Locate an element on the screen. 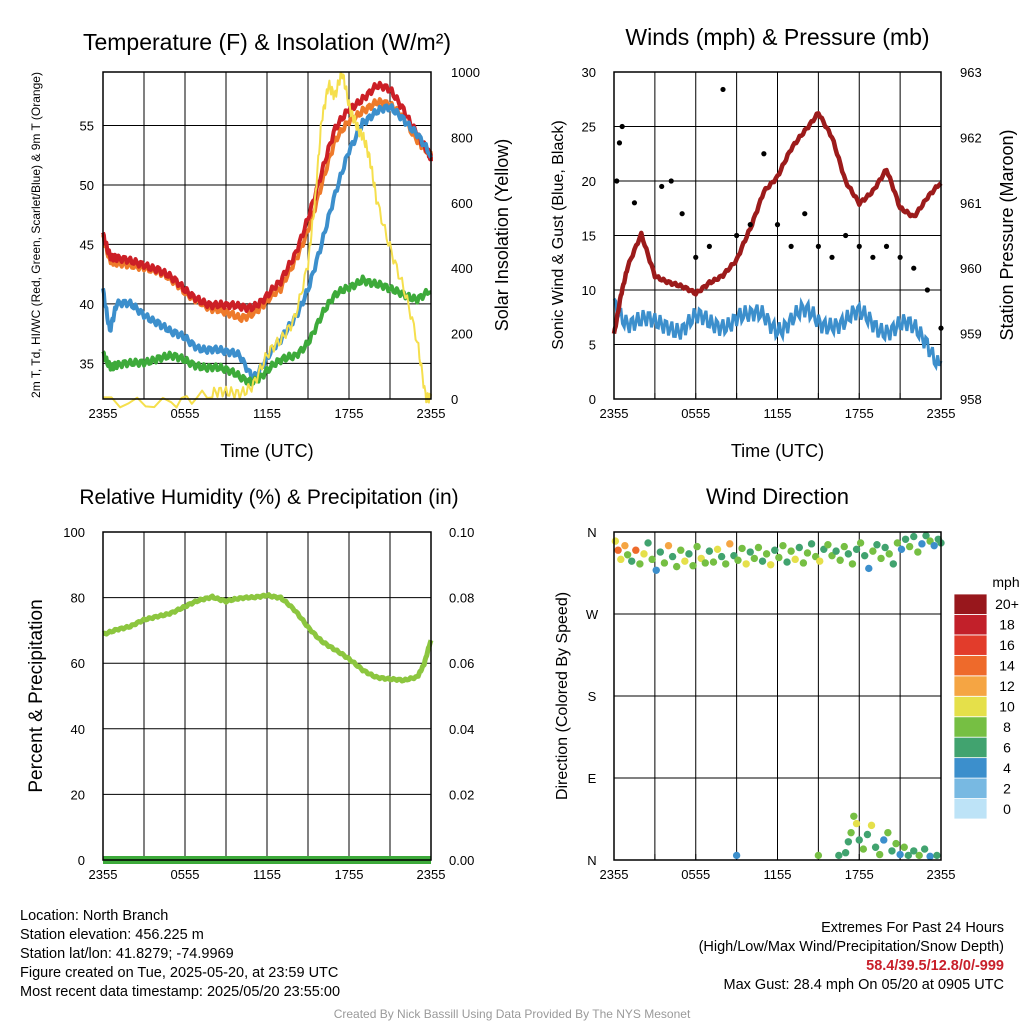 The image size is (1024, 1024). location-text: Location: North Branch is located at coordinates (94, 916).